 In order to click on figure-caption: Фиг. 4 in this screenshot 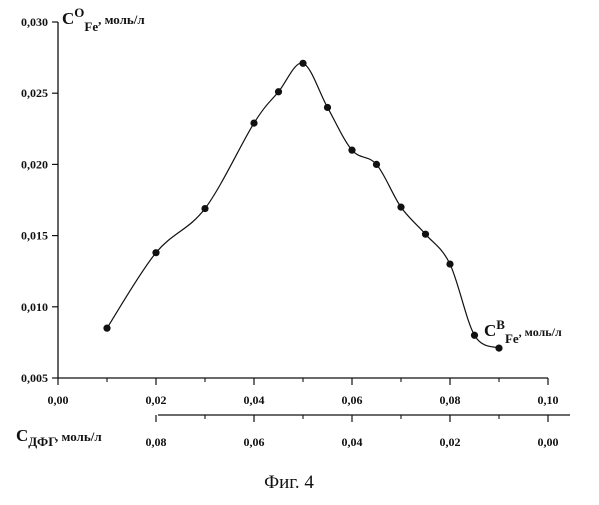, I will do `click(289, 482)`.